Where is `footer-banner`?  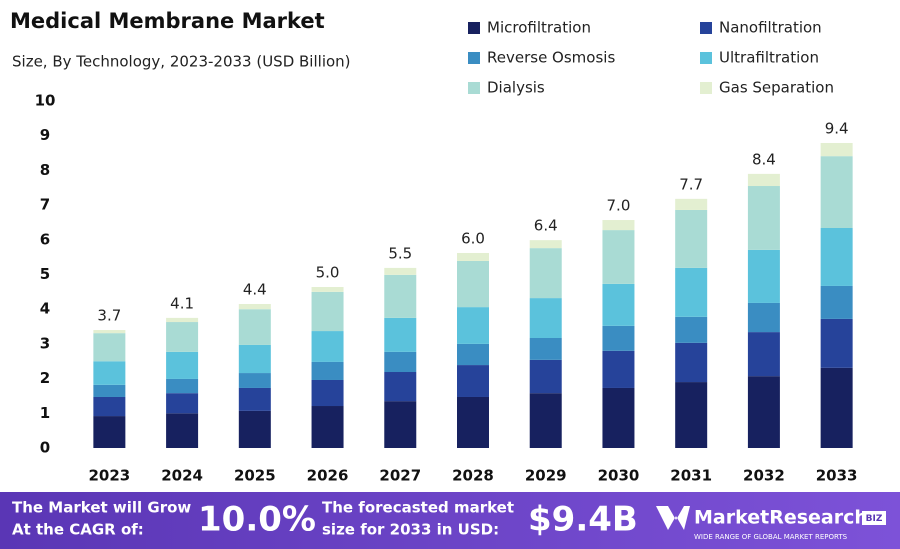 footer-banner is located at coordinates (450, 520).